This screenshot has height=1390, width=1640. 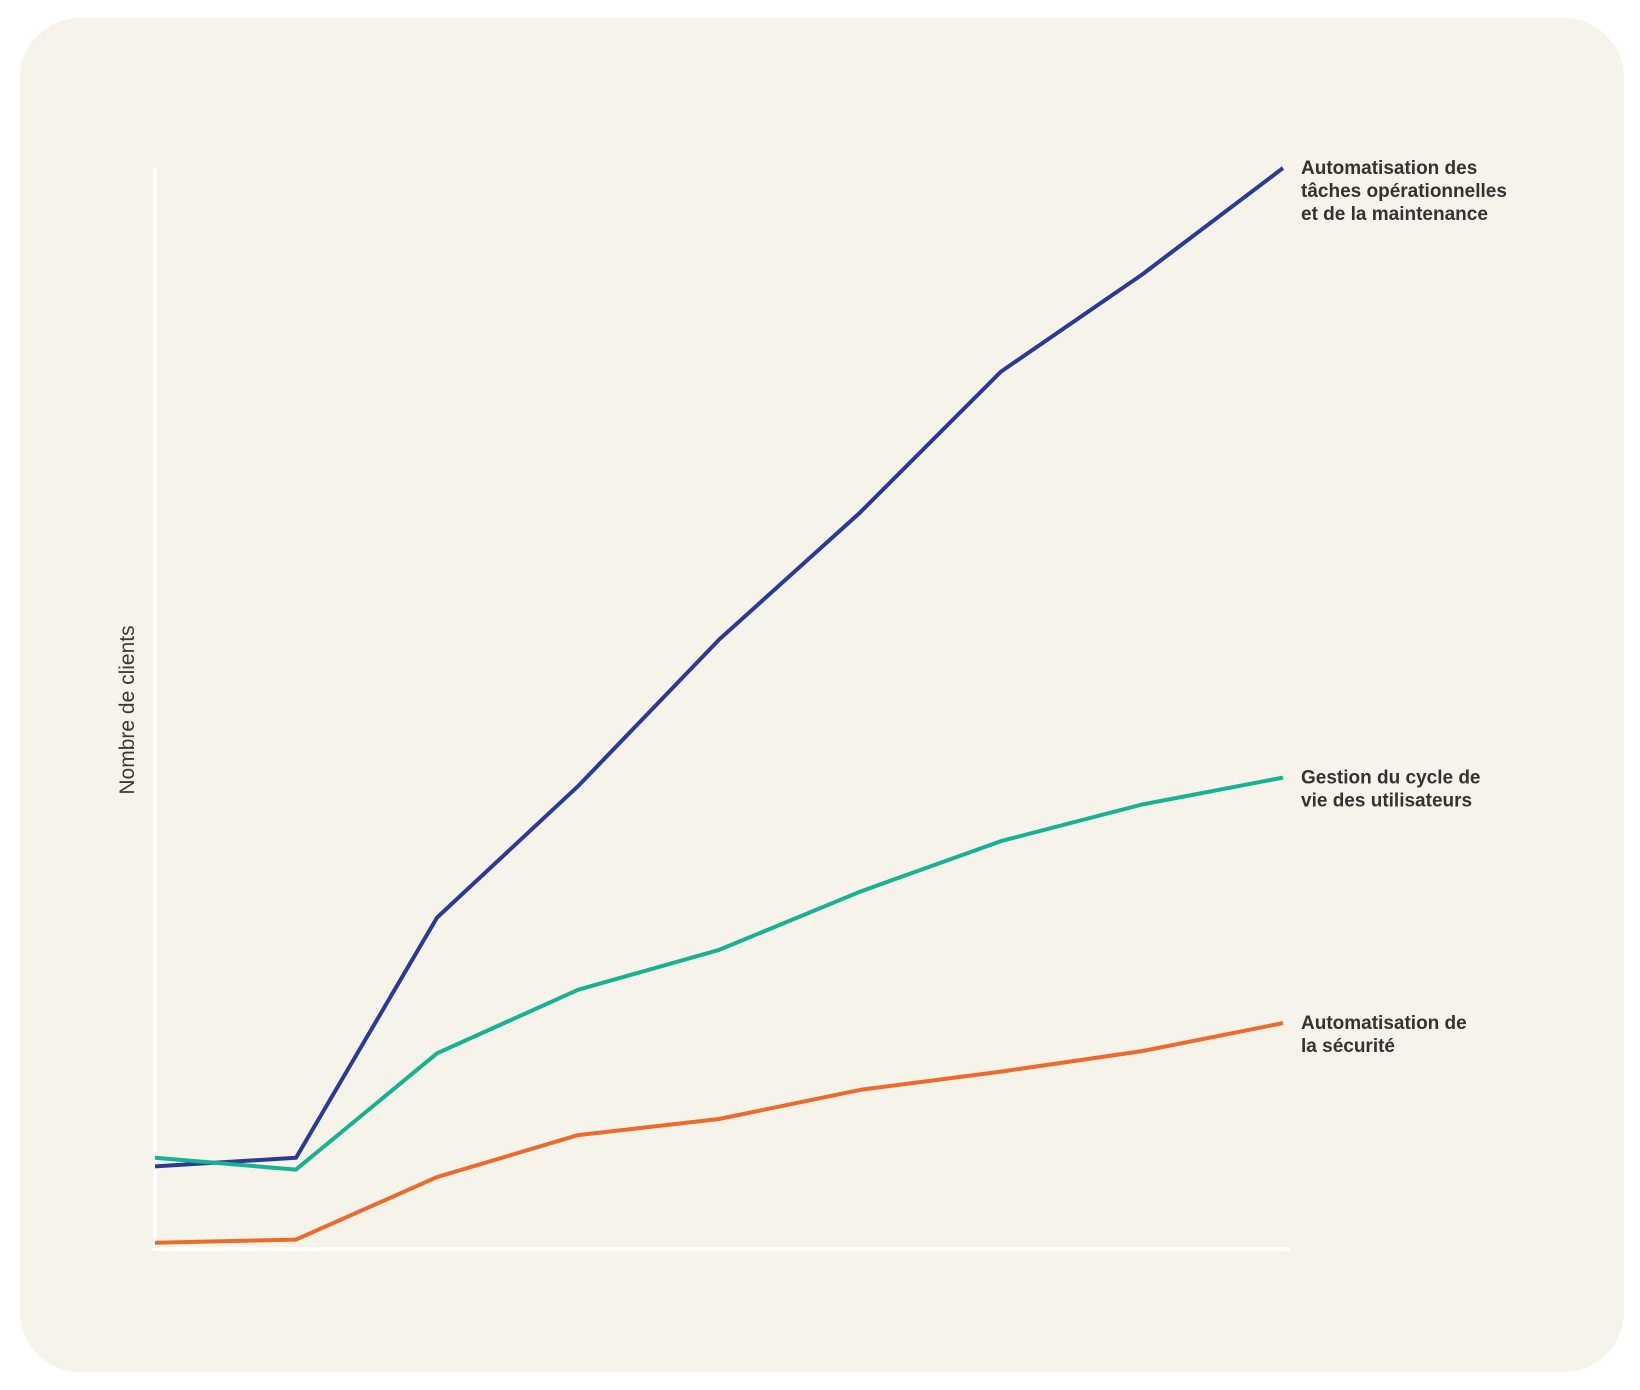 I want to click on series-label-line: tâches opérationnelles, so click(x=1404, y=191).